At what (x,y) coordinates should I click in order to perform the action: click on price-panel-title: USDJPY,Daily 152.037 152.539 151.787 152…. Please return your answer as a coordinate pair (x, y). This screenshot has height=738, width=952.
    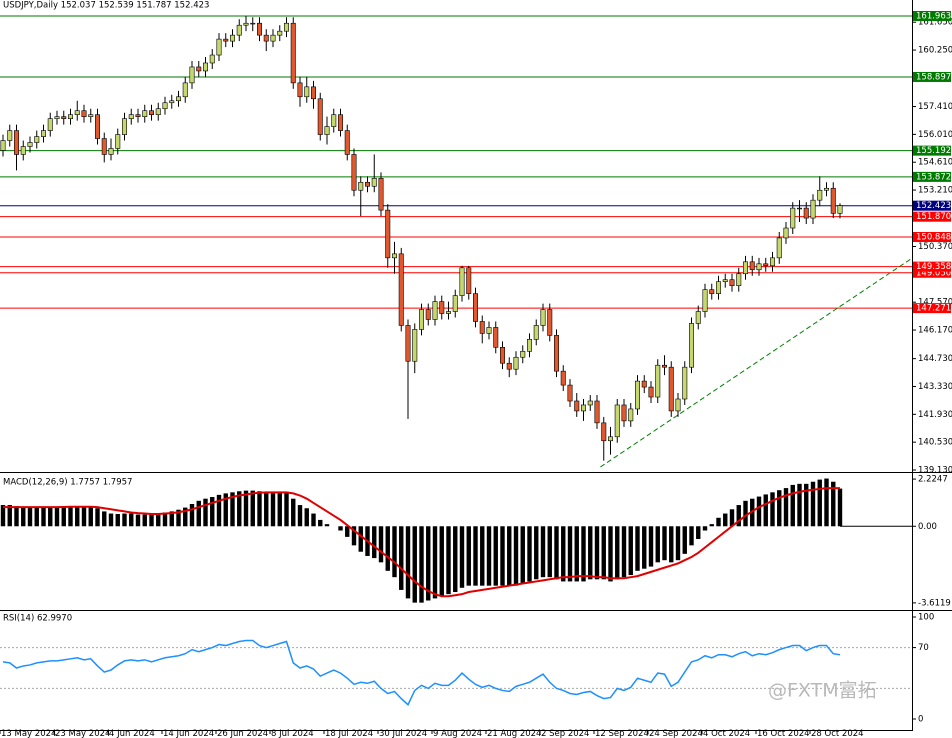
    Looking at the image, I should click on (106, 6).